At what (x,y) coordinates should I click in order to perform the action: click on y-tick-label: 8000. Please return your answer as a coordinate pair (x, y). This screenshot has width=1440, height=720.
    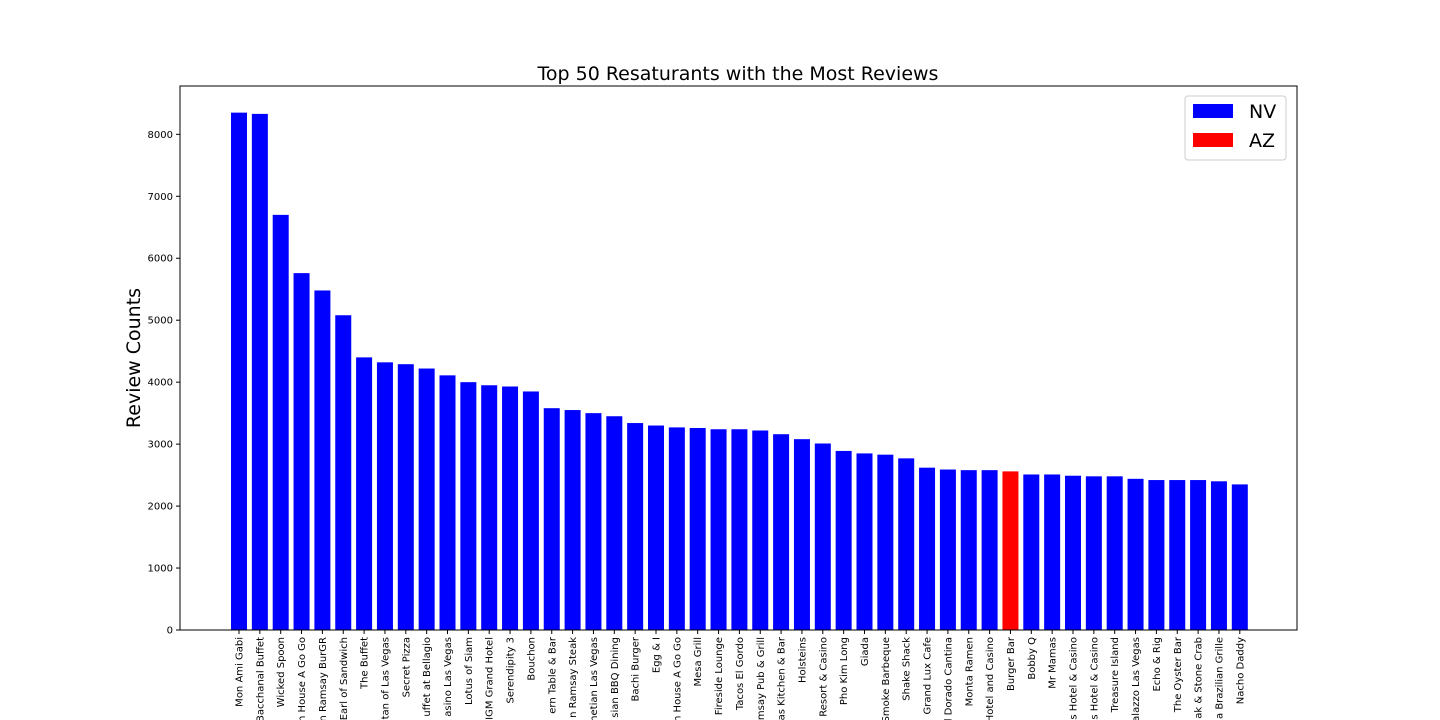
    Looking at the image, I should click on (160, 135).